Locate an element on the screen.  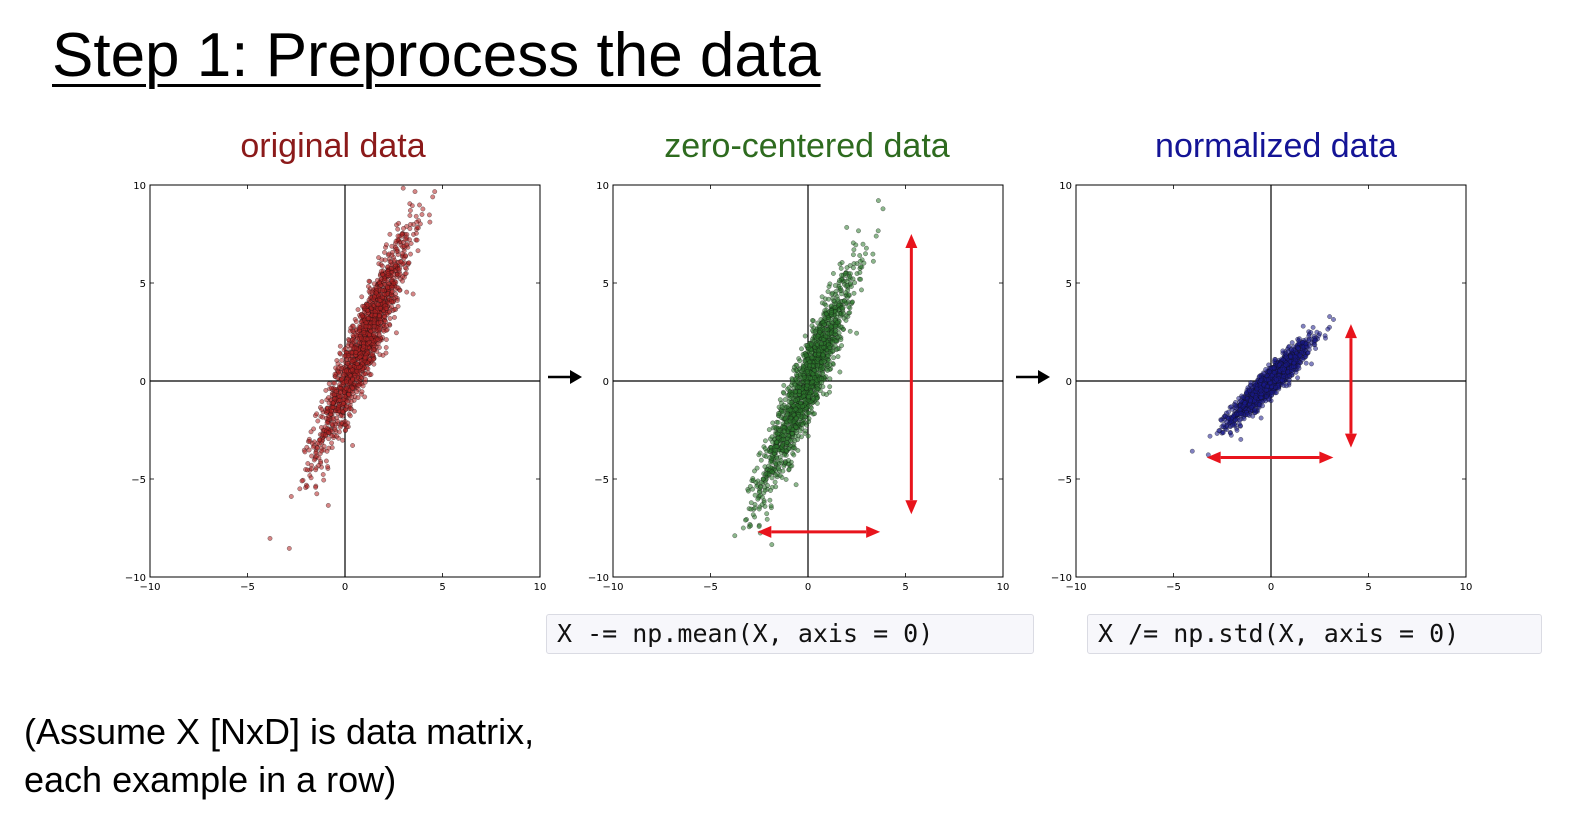
chart-title-normalized: normalized data is located at coordinates (1276, 146).